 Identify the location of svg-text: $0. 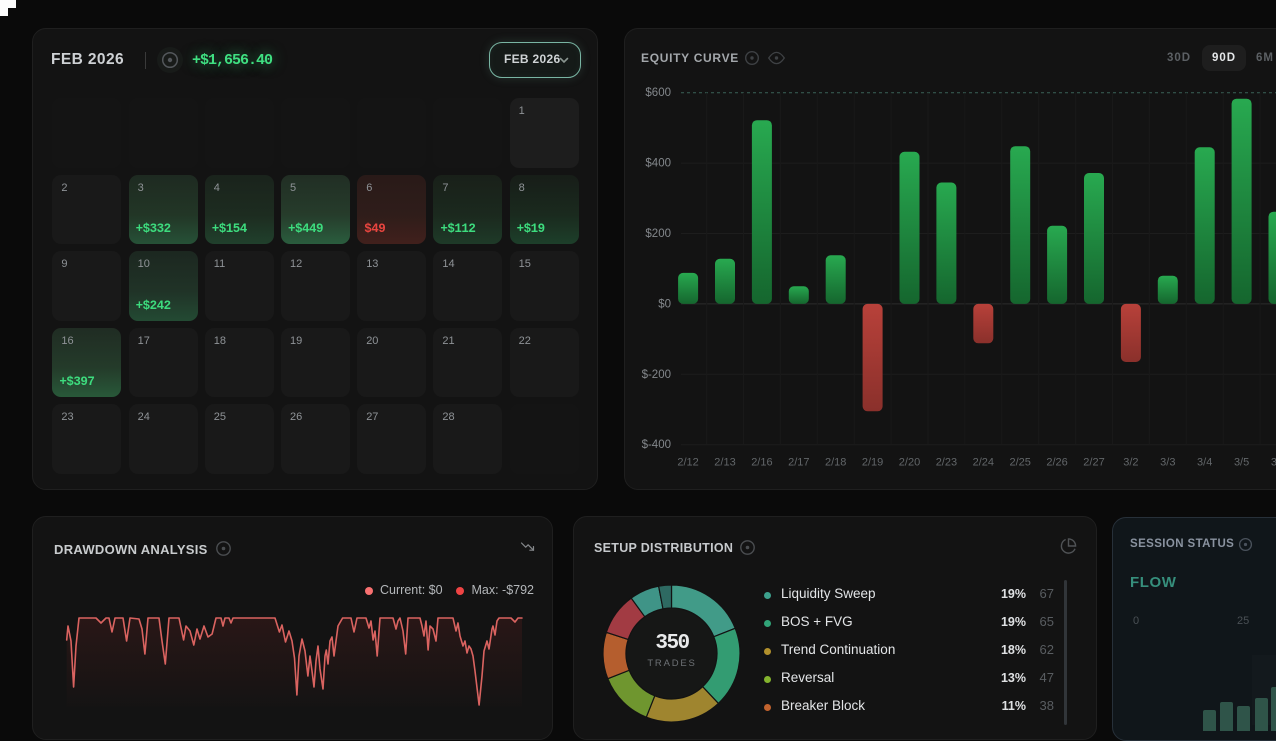
(664, 304).